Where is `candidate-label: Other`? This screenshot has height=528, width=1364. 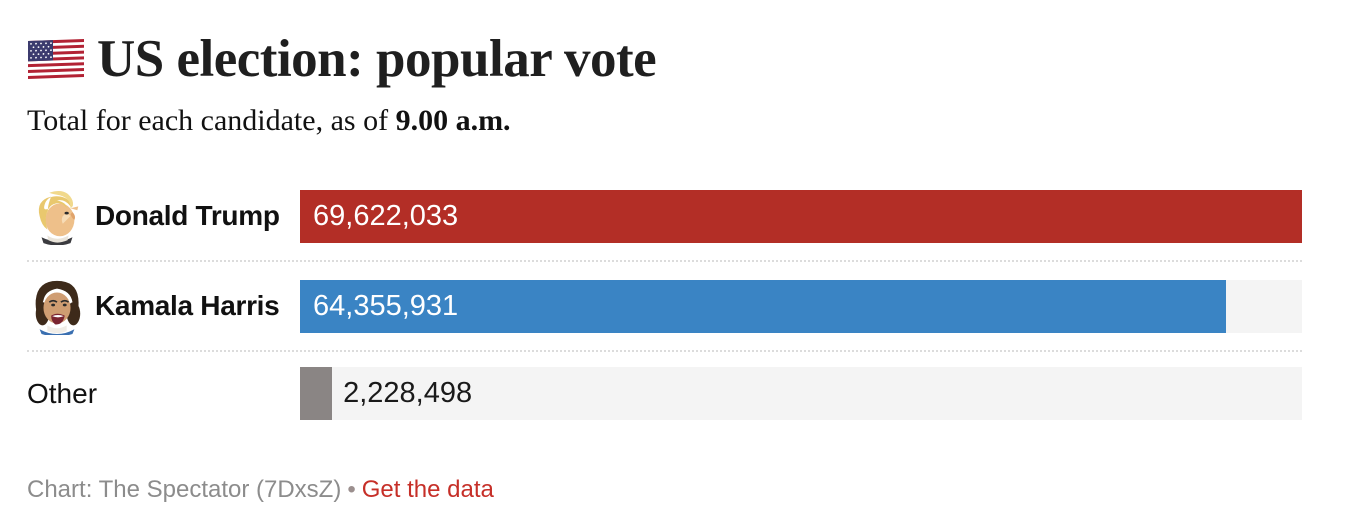 candidate-label: Other is located at coordinates (62, 393).